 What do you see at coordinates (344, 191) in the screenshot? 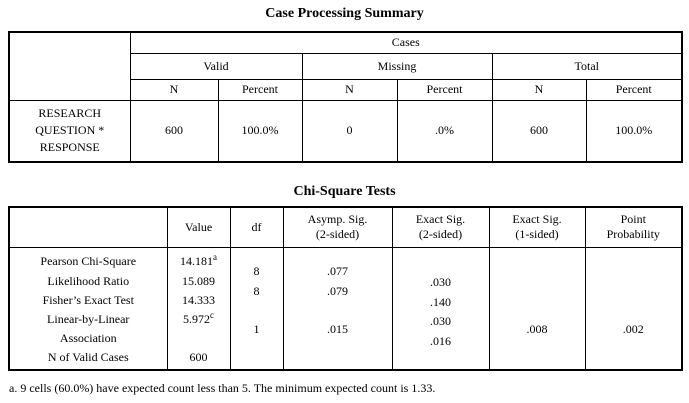
I see `chi-square-title: Chi-Square Tests` at bounding box center [344, 191].